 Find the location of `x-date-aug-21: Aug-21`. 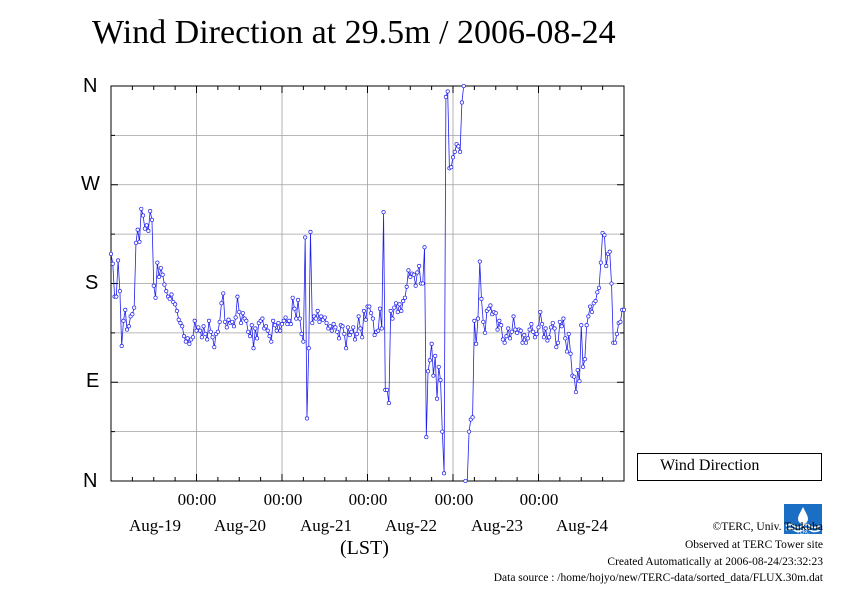

x-date-aug-21: Aug-21 is located at coordinates (326, 525).